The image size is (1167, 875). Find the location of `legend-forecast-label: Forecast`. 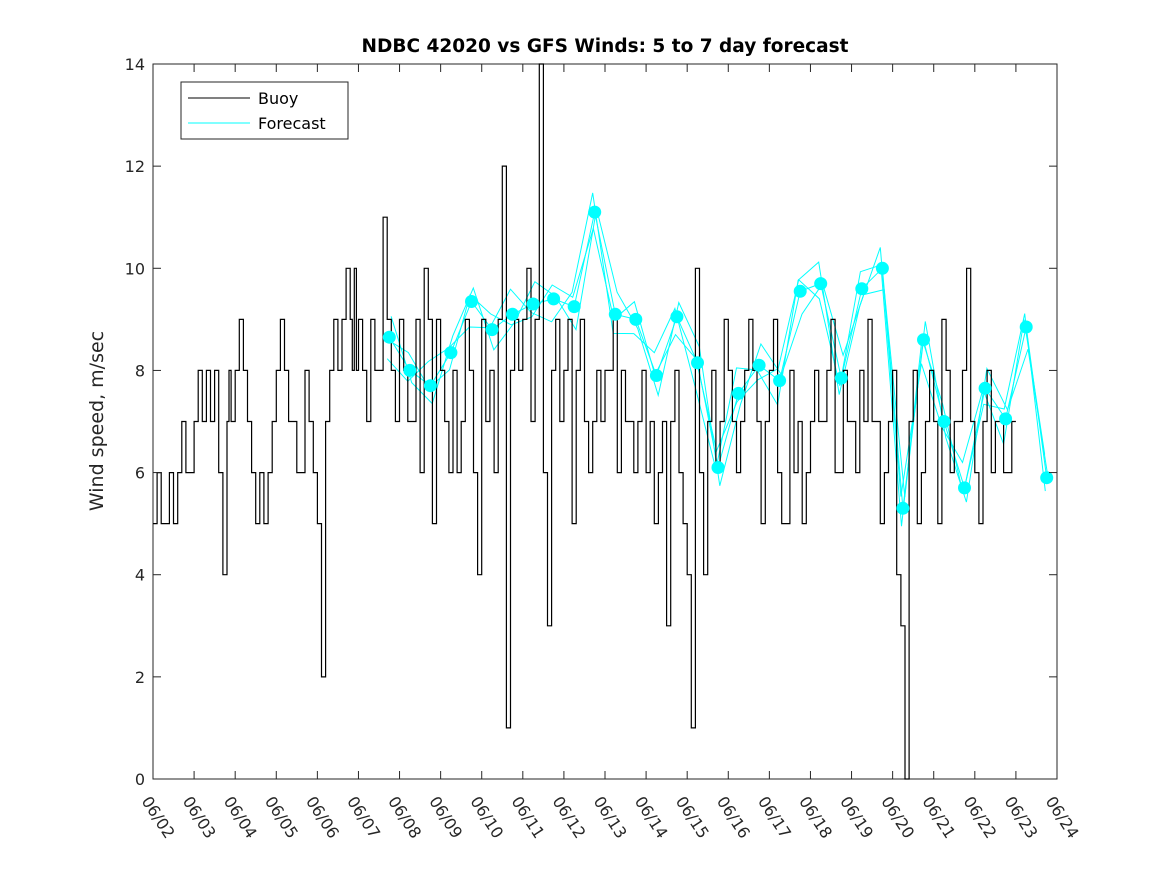

legend-forecast-label: Forecast is located at coordinates (292, 123).